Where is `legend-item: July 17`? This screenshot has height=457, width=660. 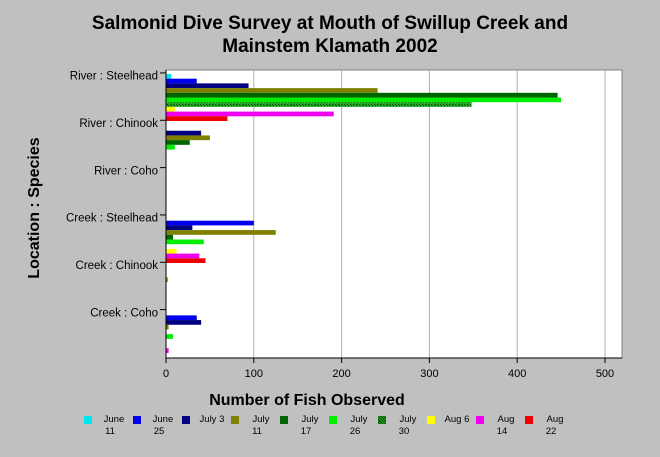 legend-item: July 17 is located at coordinates (306, 429).